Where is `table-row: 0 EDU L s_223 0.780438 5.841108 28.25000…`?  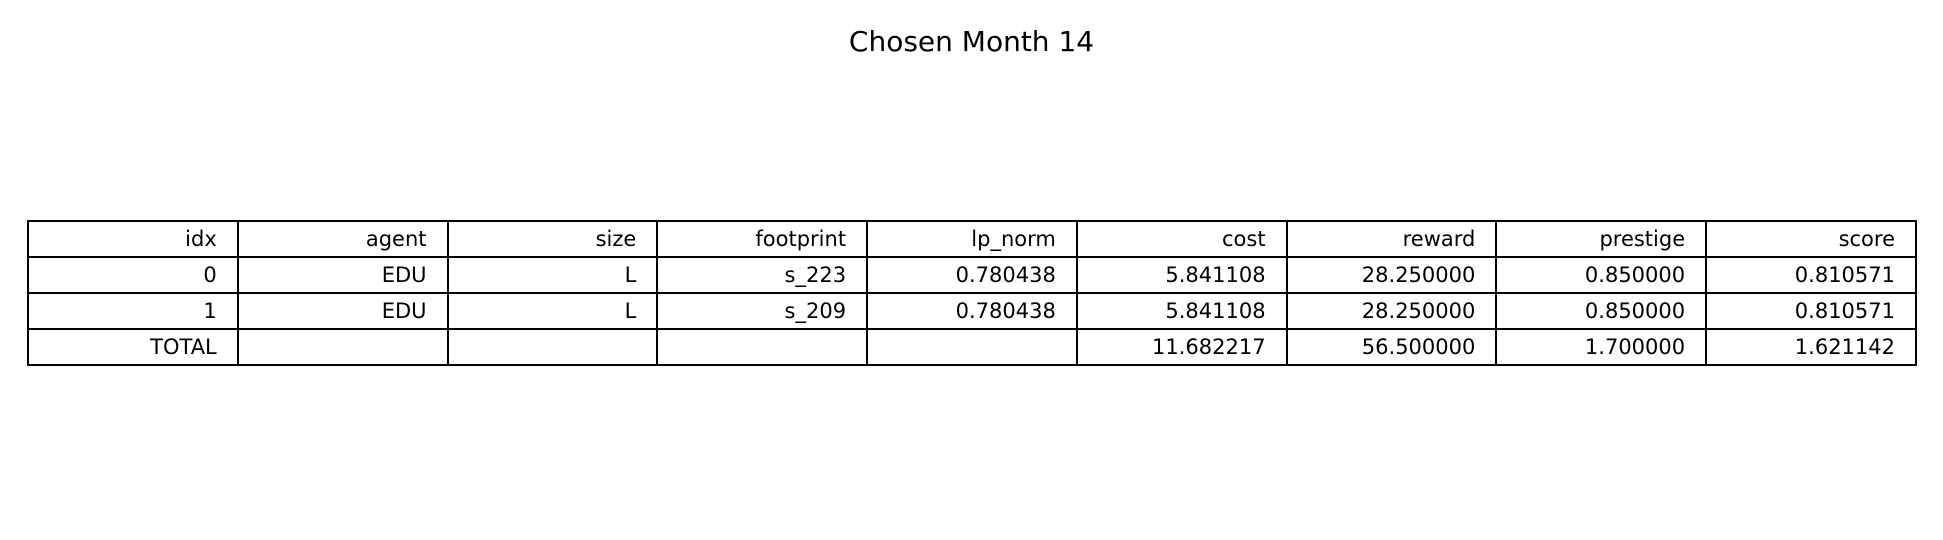
table-row: 0 EDU L s_223 0.780438 5.841108 28.25000… is located at coordinates (972, 275).